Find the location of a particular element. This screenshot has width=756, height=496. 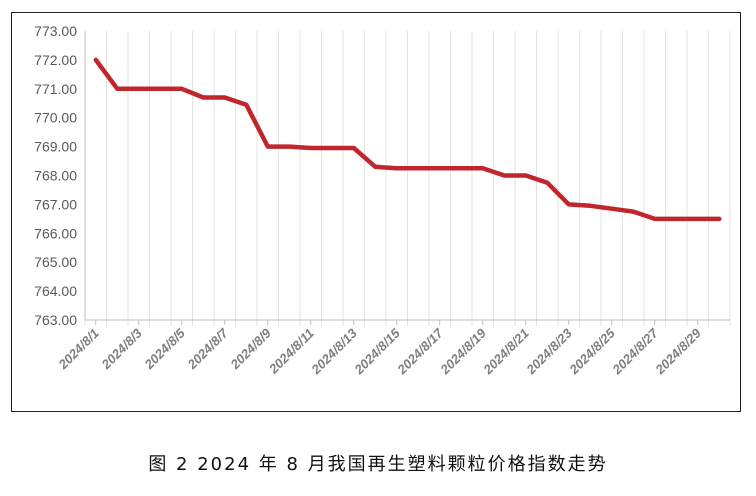

y-tick-label: 770.00 is located at coordinates (55, 118).